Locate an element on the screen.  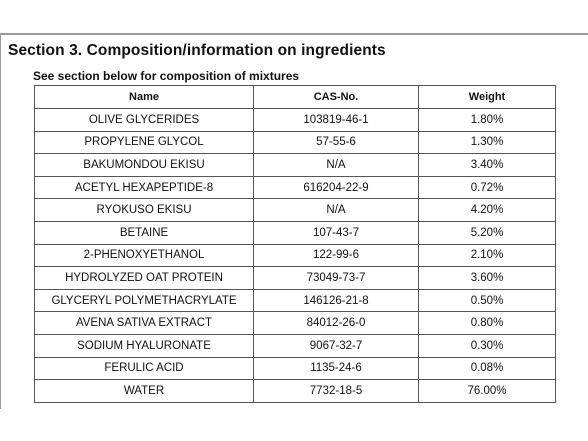
table-row: RYOKUSO EKISU N/A 4.20% is located at coordinates (295, 210).